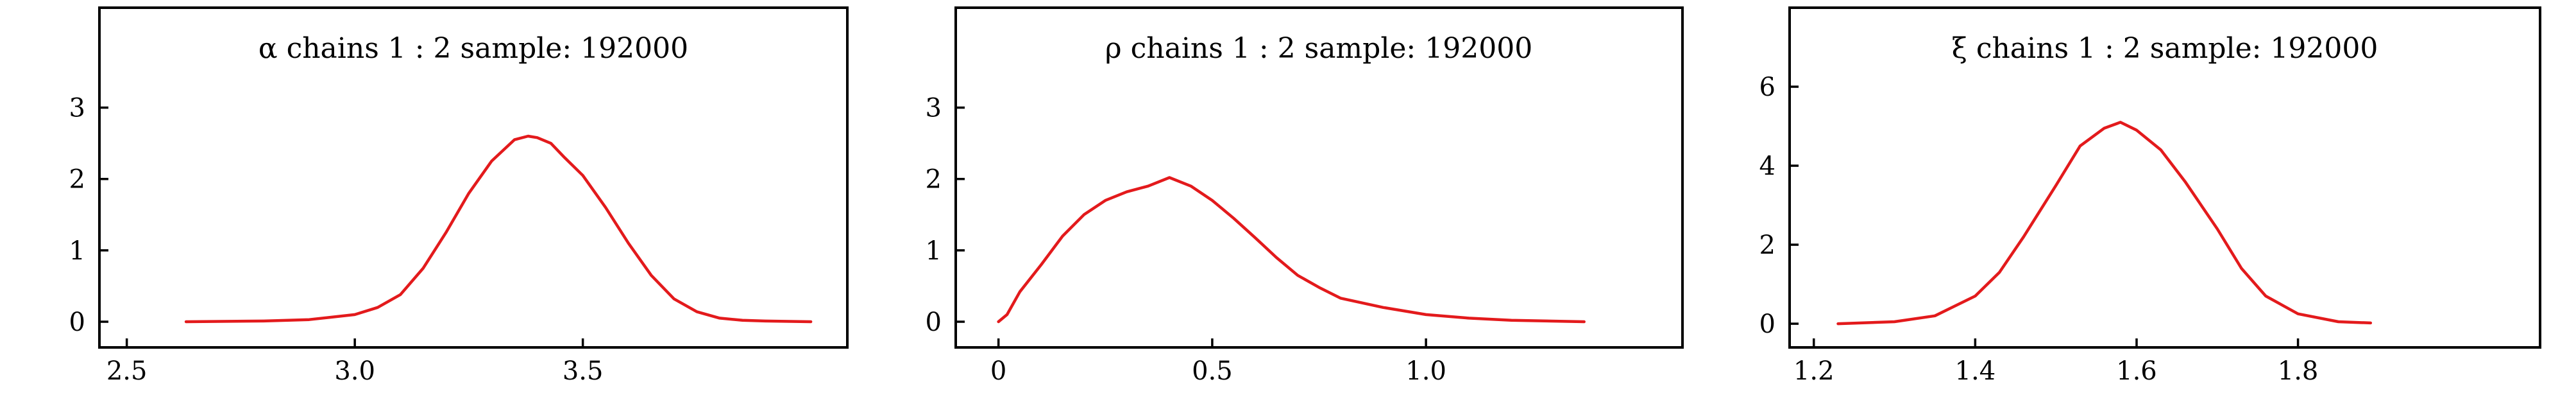  What do you see at coordinates (77, 322) in the screenshot?
I see `y-tick-label-alpha: 0` at bounding box center [77, 322].